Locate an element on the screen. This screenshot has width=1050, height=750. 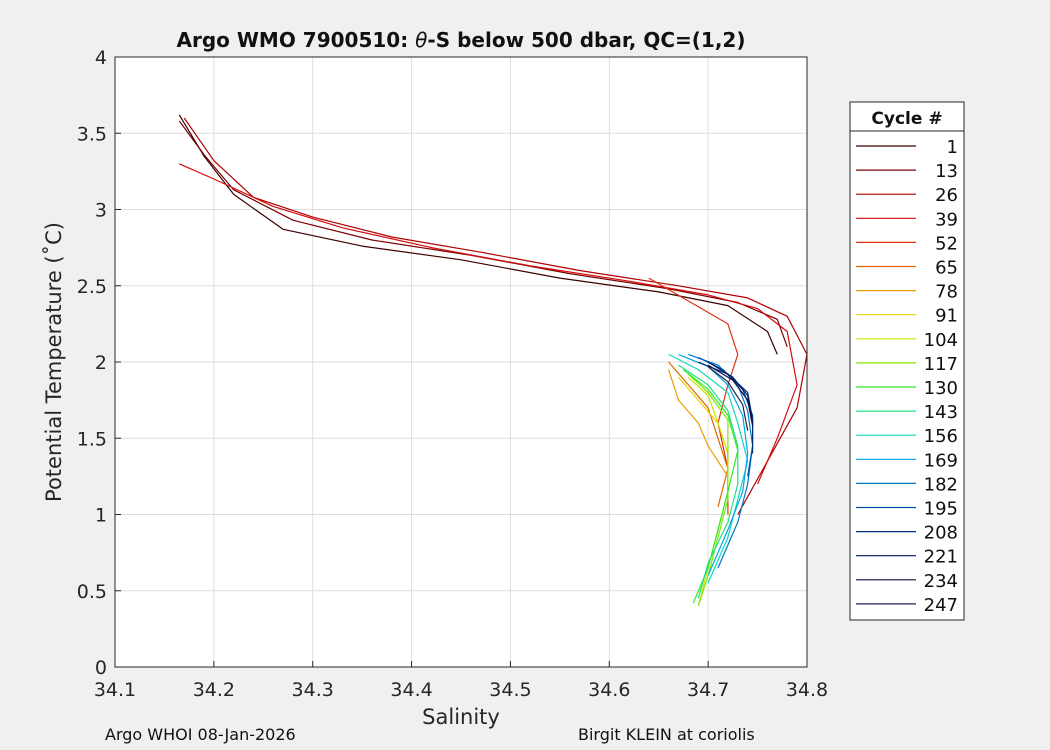
legend-label: 117 is located at coordinates (941, 364).